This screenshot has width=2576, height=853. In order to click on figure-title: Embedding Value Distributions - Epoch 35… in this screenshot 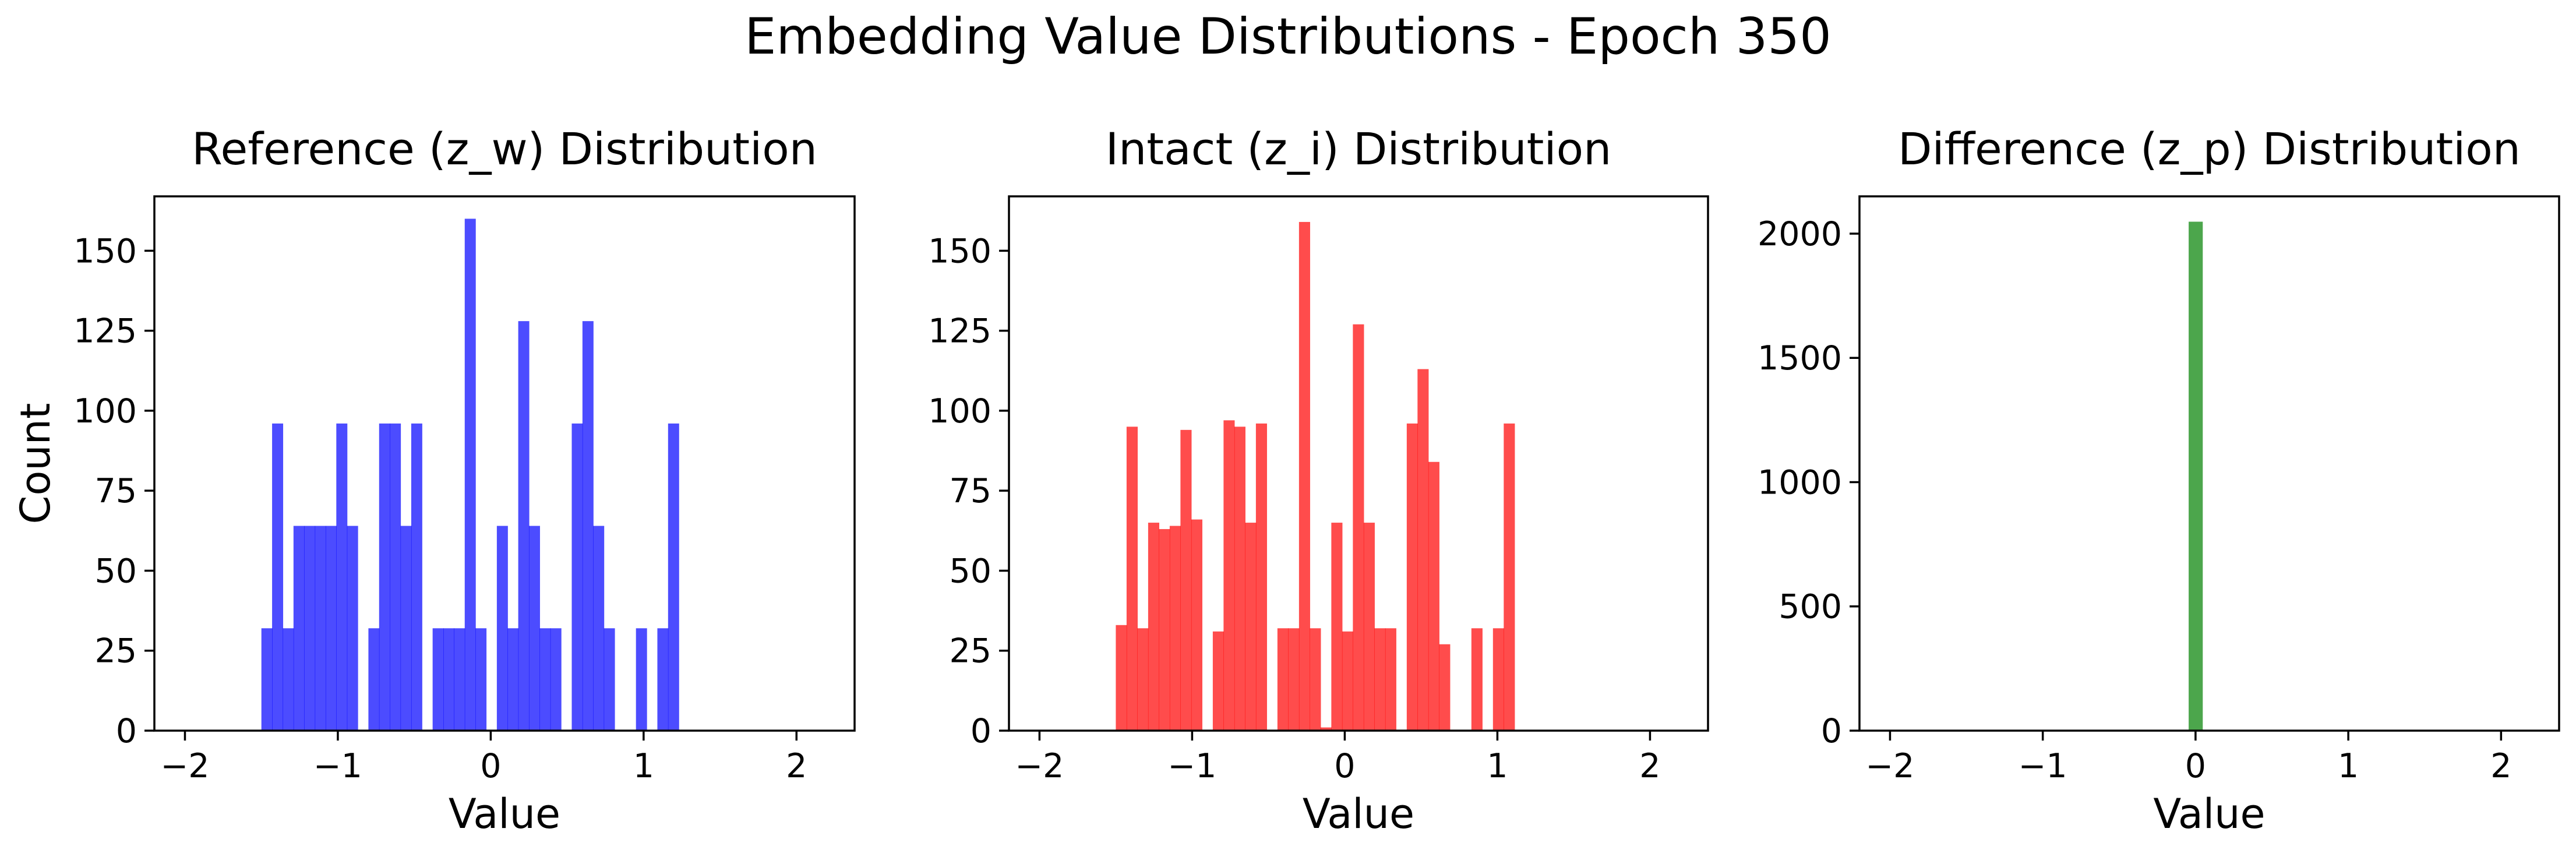, I will do `click(1288, 37)`.